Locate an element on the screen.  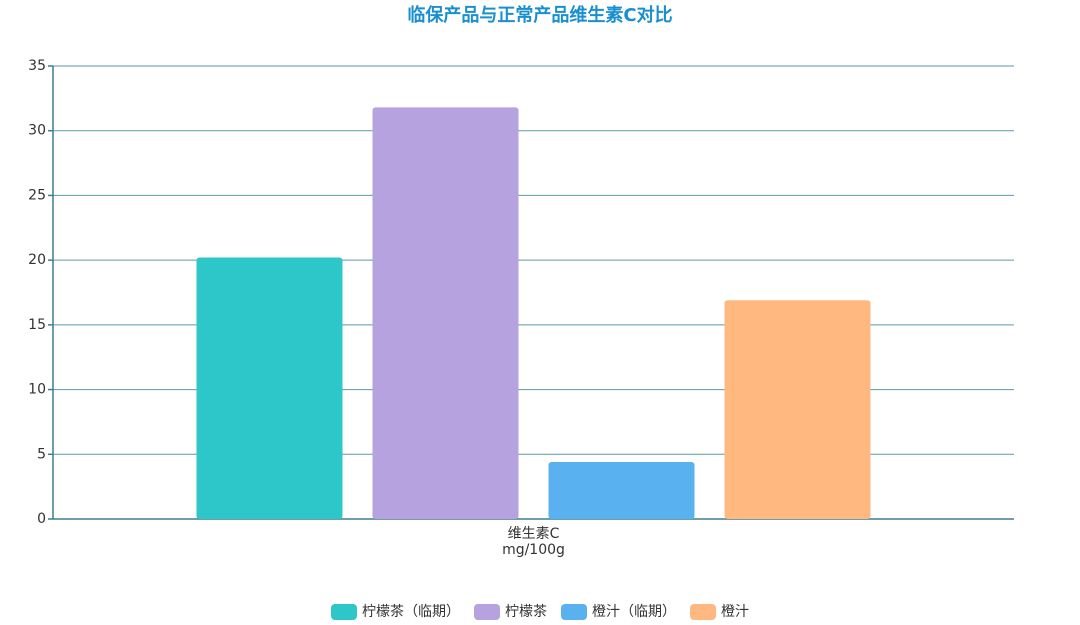
legend-label: 橙汁（临期） is located at coordinates (634, 612).